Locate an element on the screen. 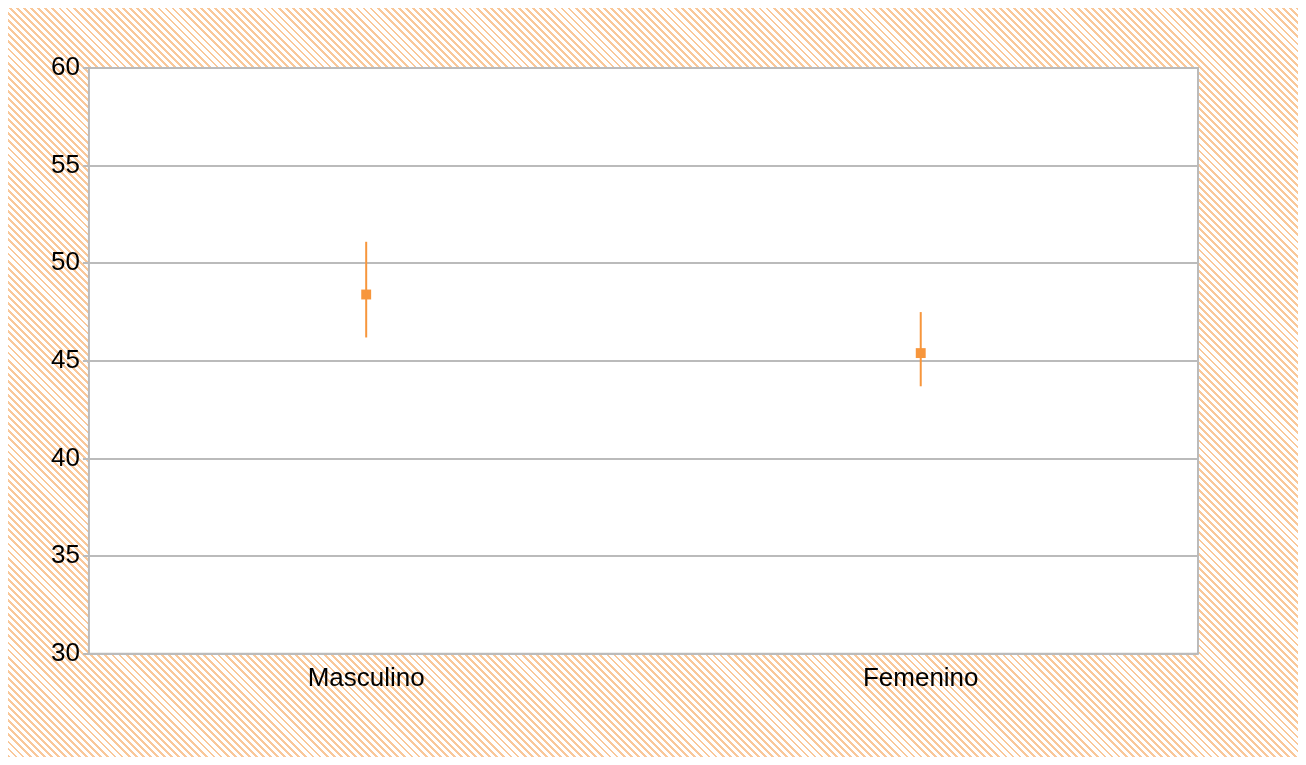  y-tick-label: 35 is located at coordinates (65, 554).